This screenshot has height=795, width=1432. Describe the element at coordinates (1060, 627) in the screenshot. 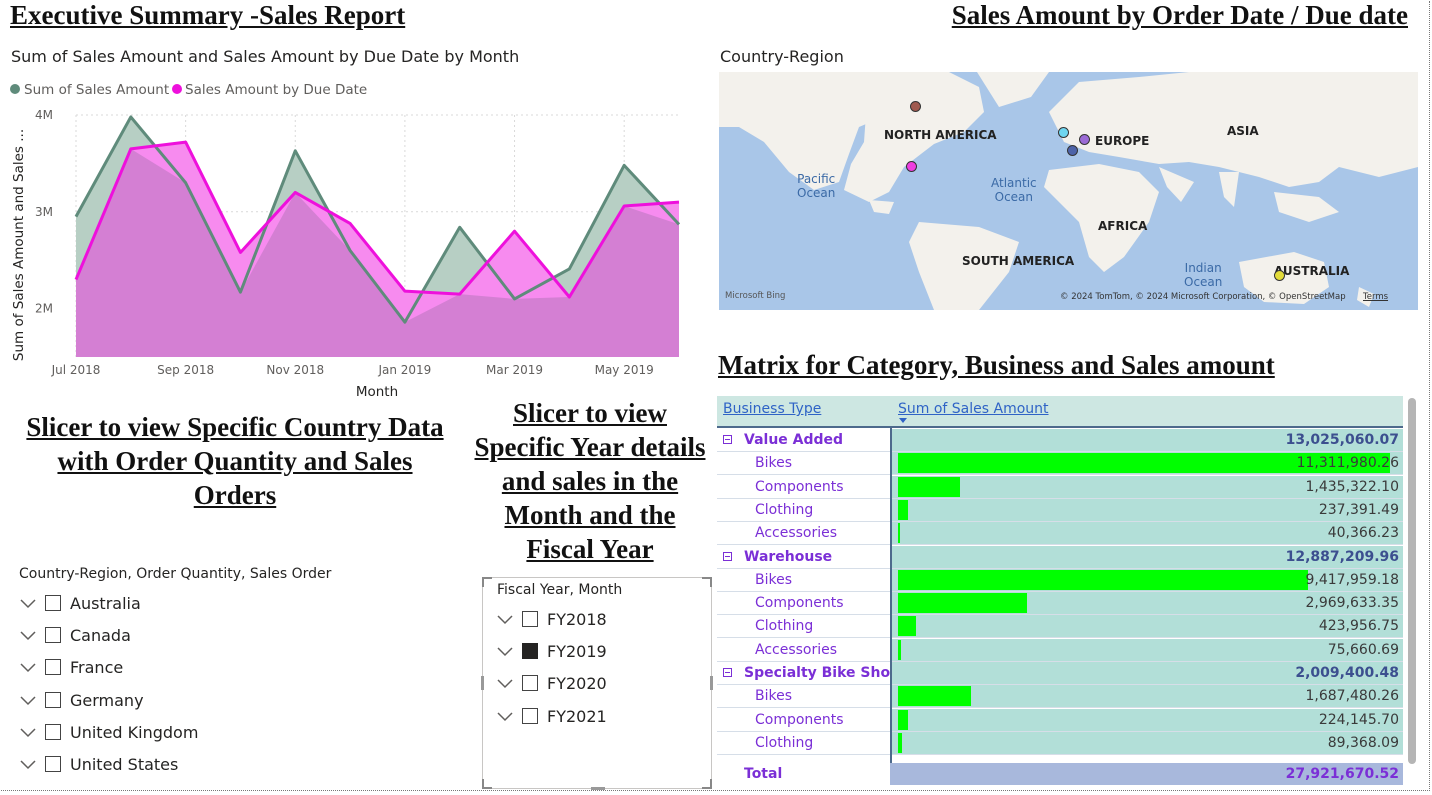

I see `matrix-row: Clothing 423,956.75` at that location.